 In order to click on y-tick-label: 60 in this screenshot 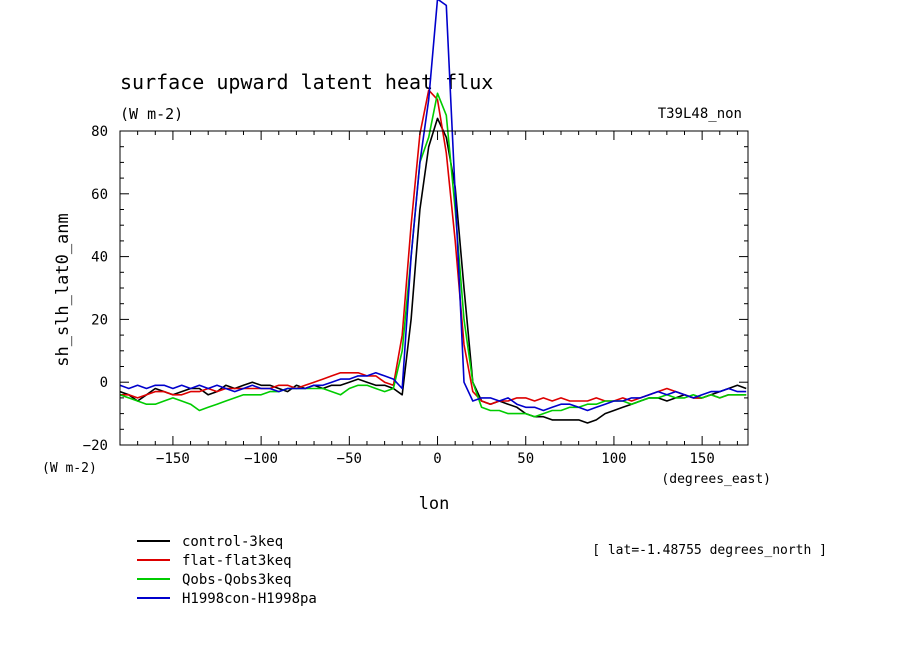, I will do `click(99, 195)`.